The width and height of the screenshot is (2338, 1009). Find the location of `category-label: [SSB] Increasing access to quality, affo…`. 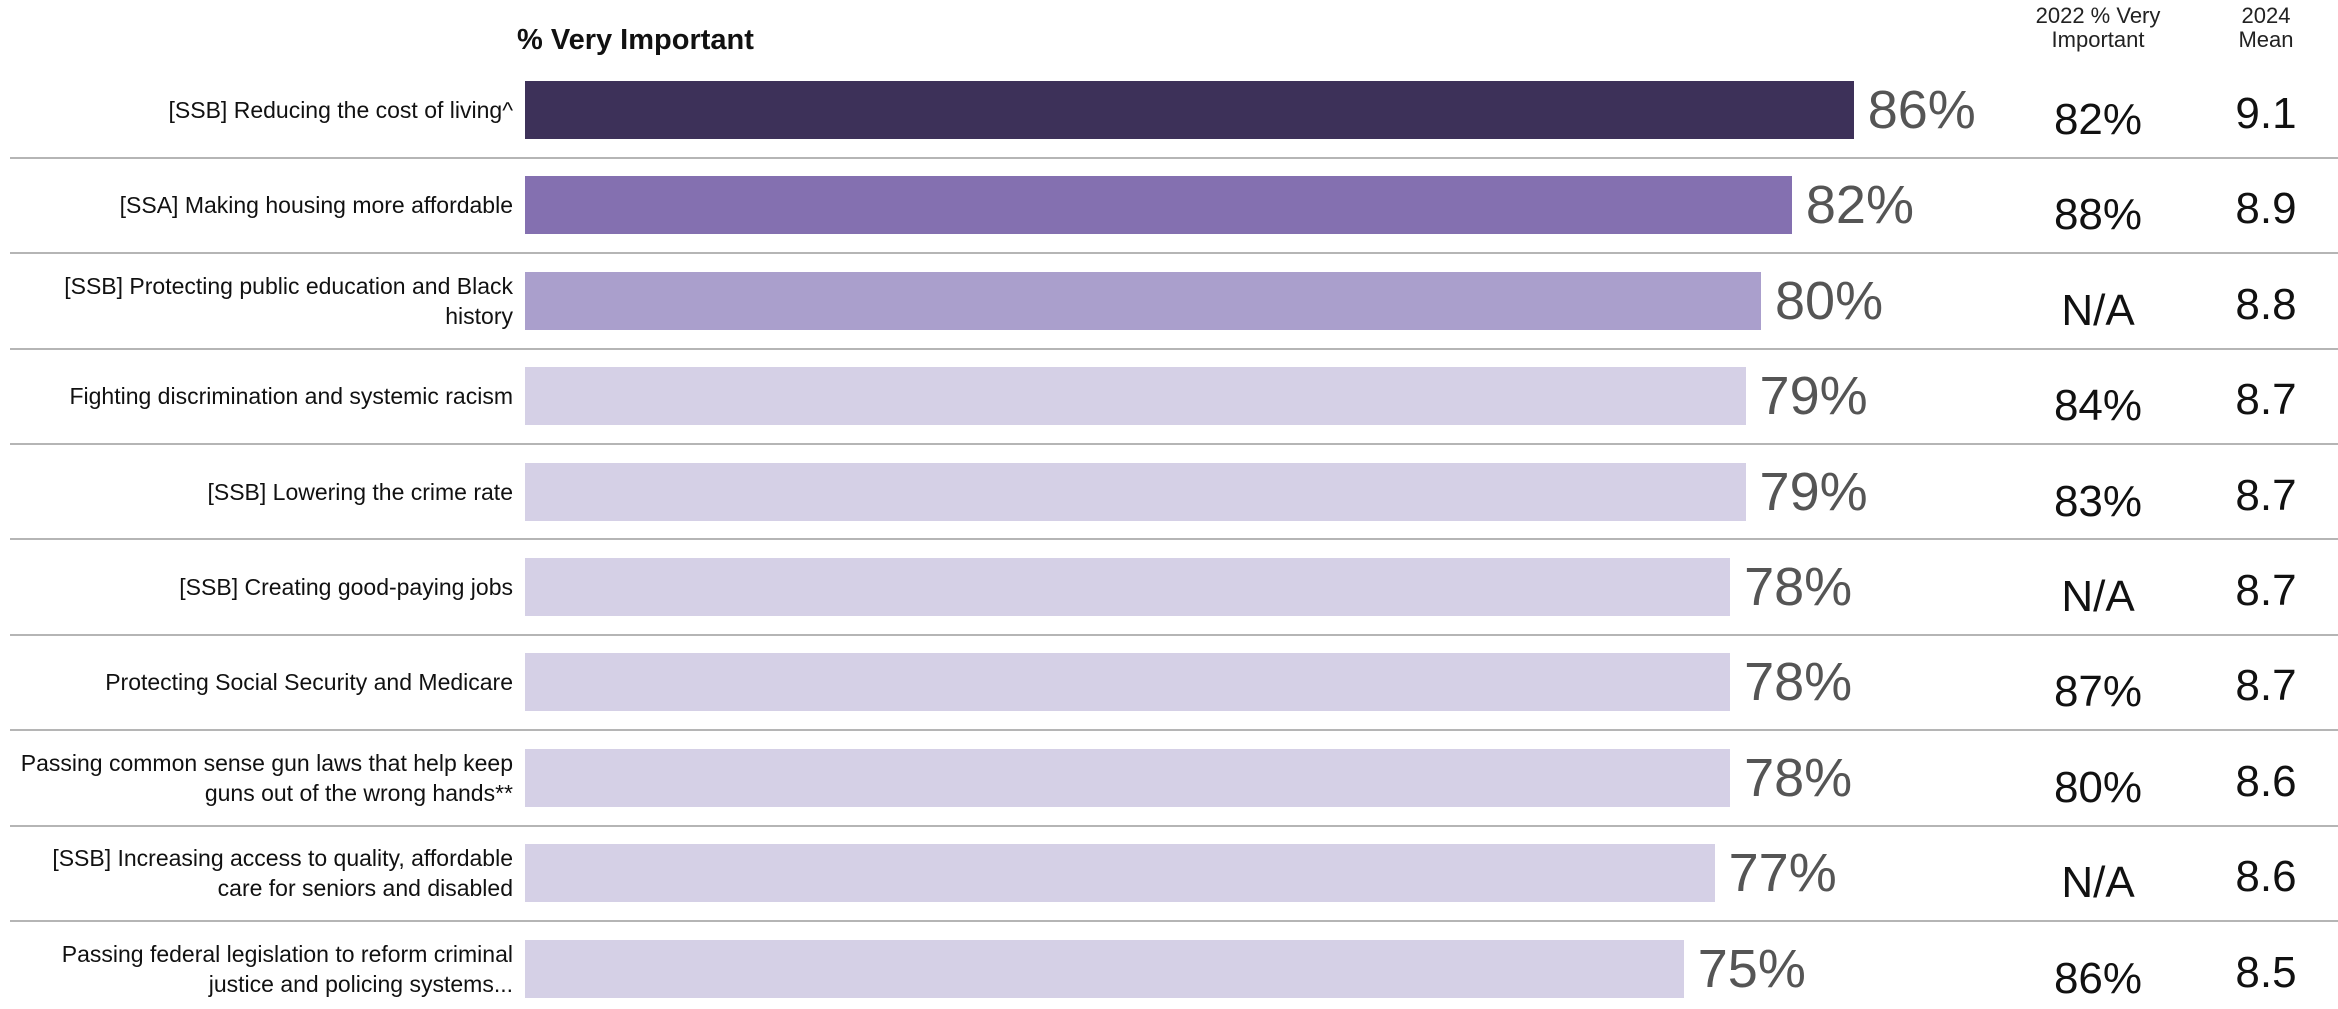

category-label: [SSB] Increasing access to quality, affo… is located at coordinates (282, 873).